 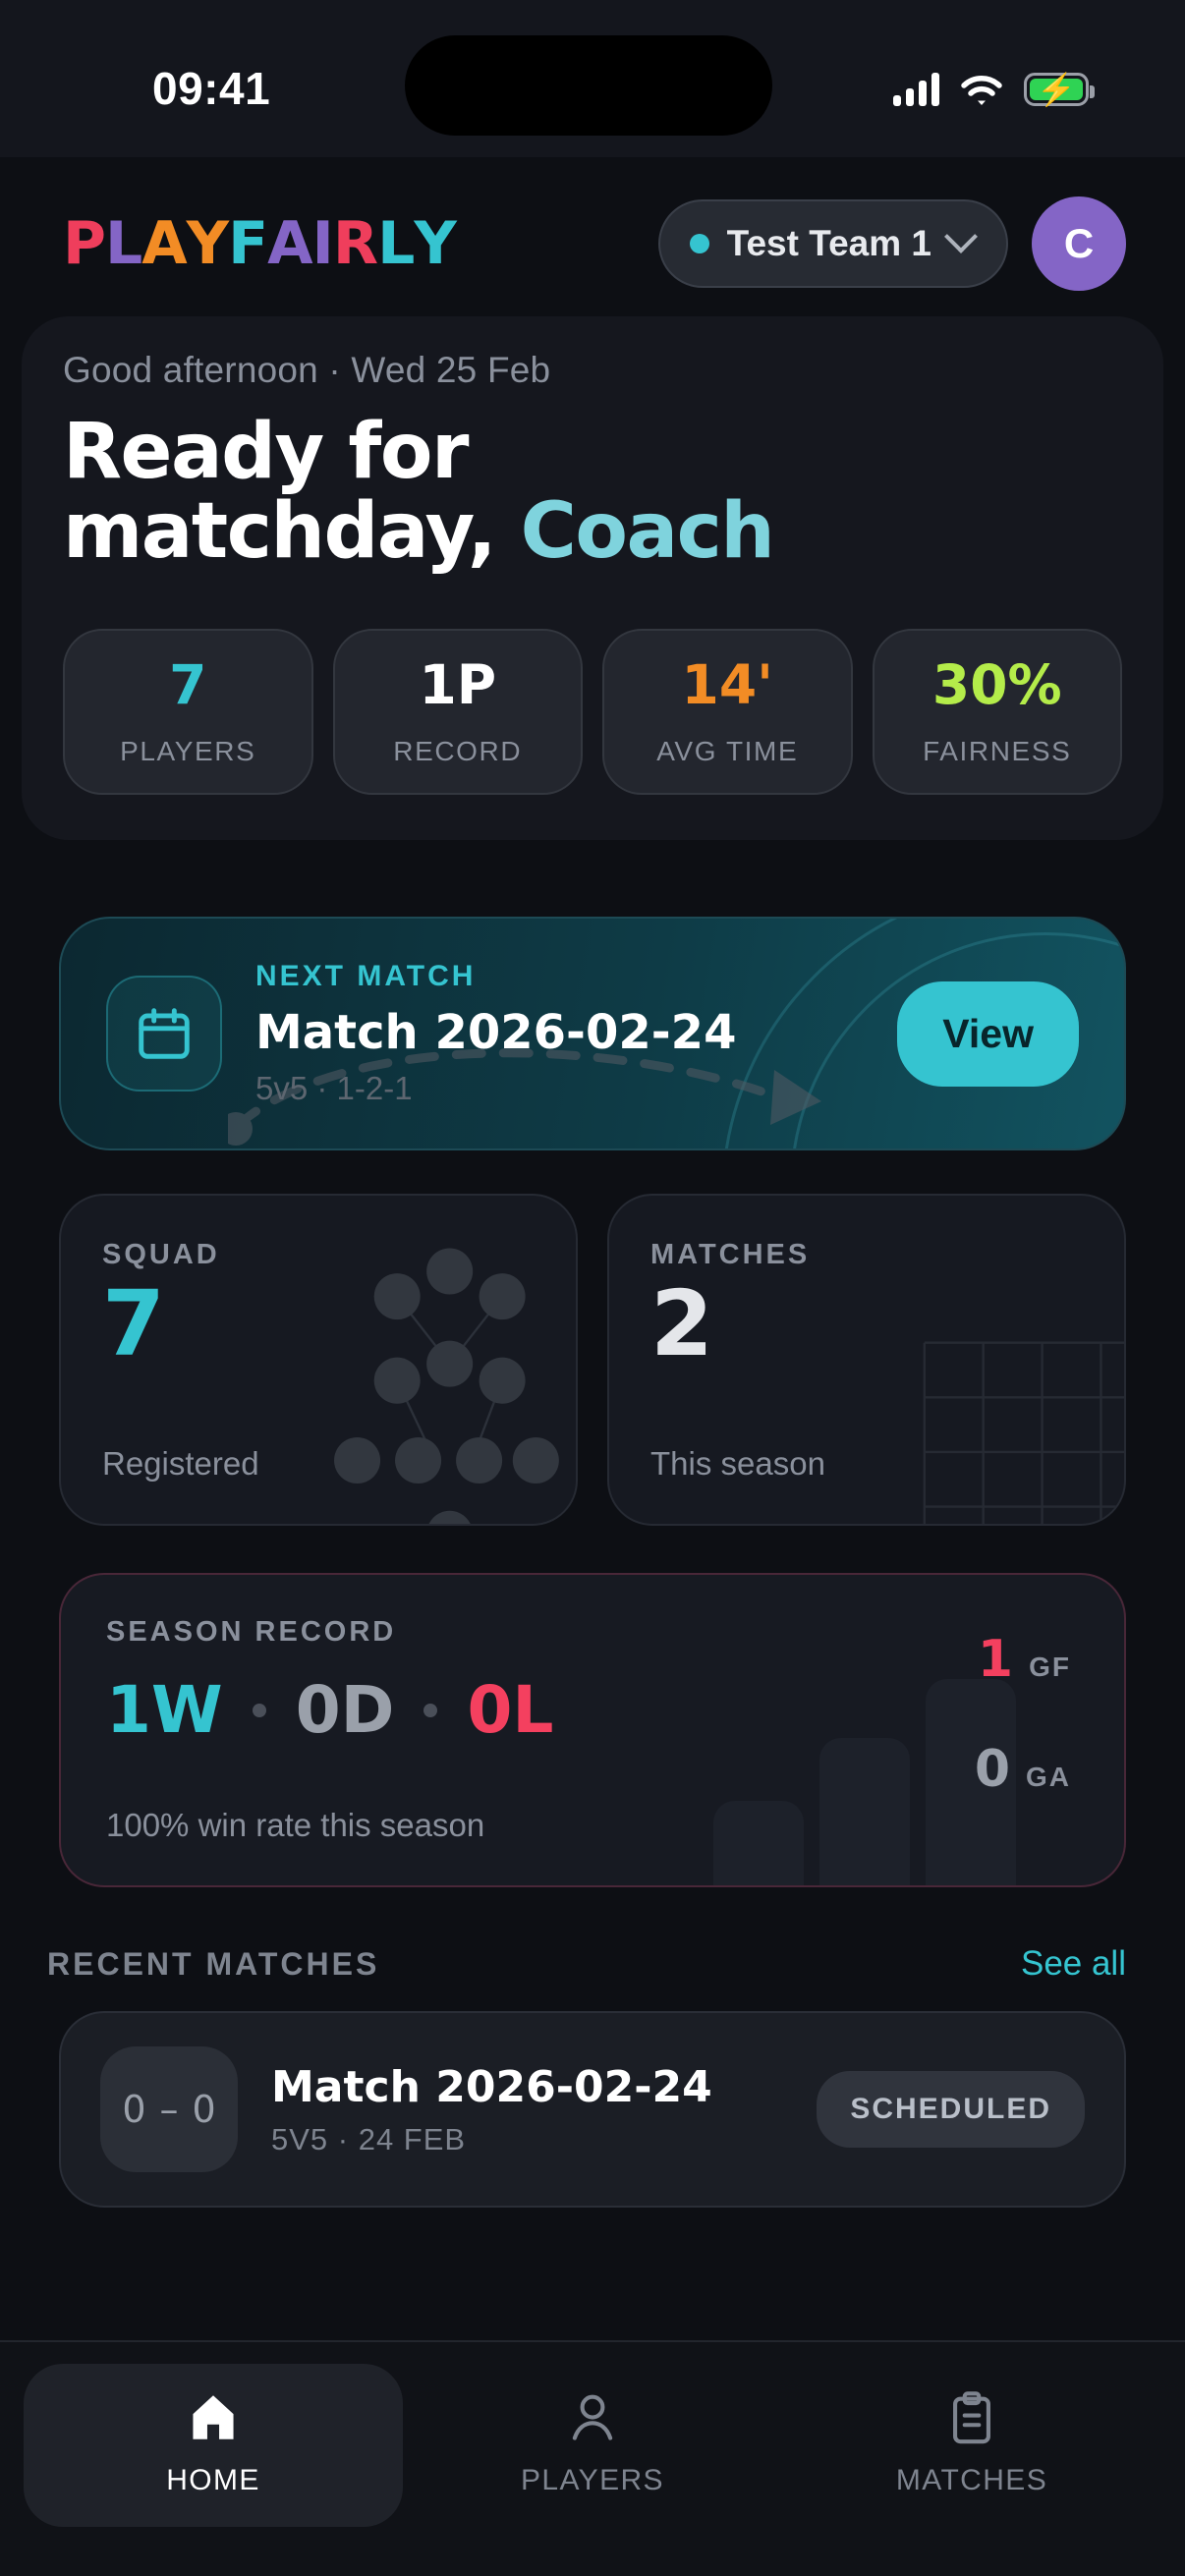 I want to click on tab-label: HOME, so click(x=213, y=2480).